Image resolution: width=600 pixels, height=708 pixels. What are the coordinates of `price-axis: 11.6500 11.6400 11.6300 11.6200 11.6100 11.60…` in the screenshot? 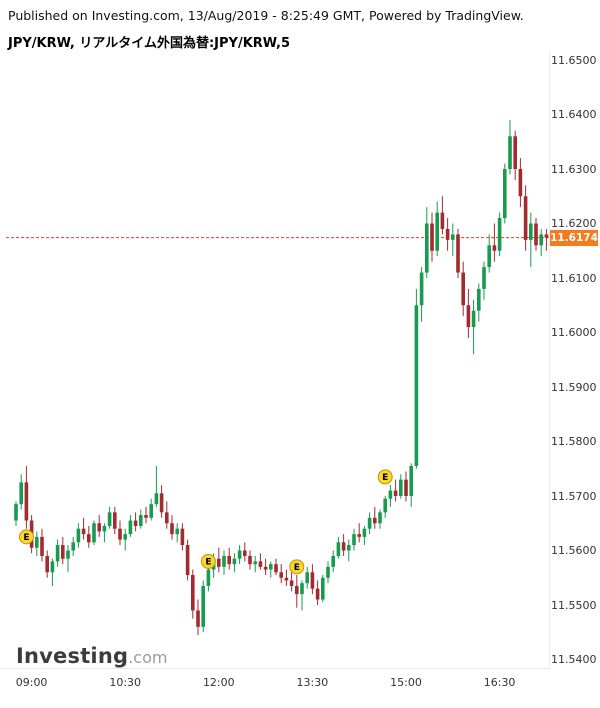 It's located at (574, 334).